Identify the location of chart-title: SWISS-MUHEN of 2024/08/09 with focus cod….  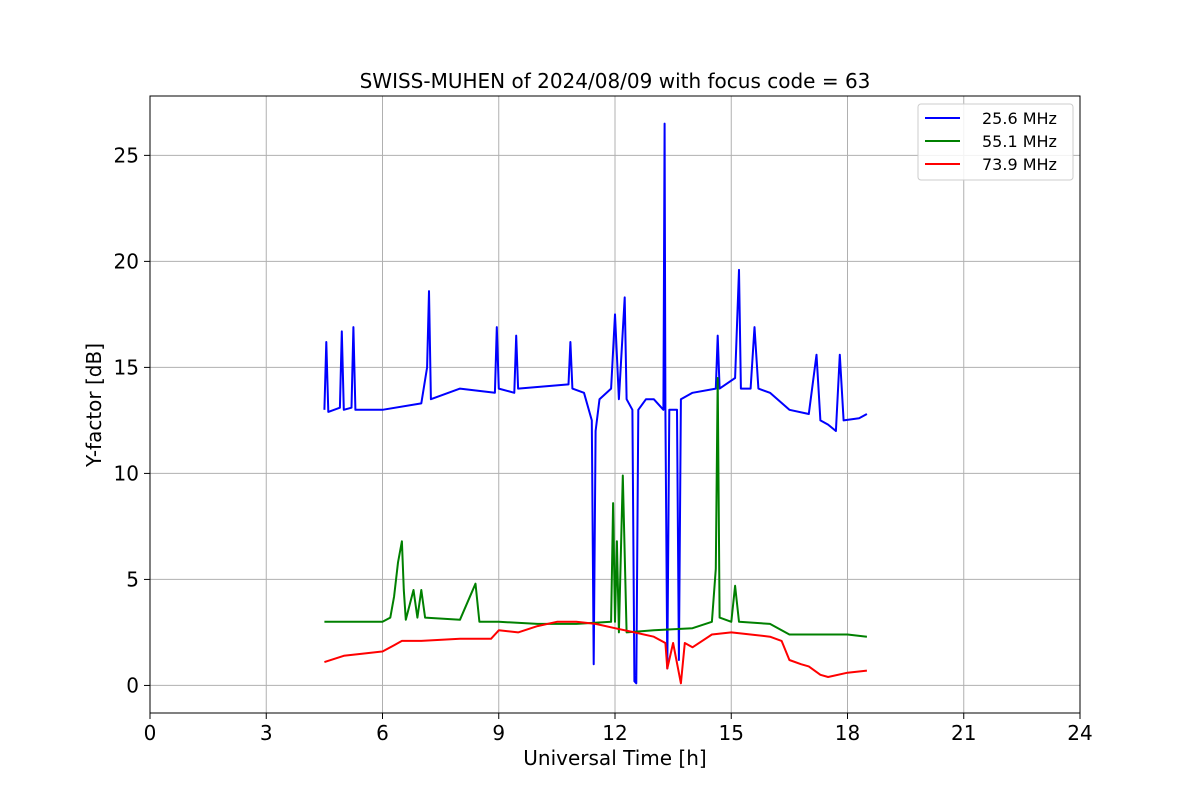
(615, 81).